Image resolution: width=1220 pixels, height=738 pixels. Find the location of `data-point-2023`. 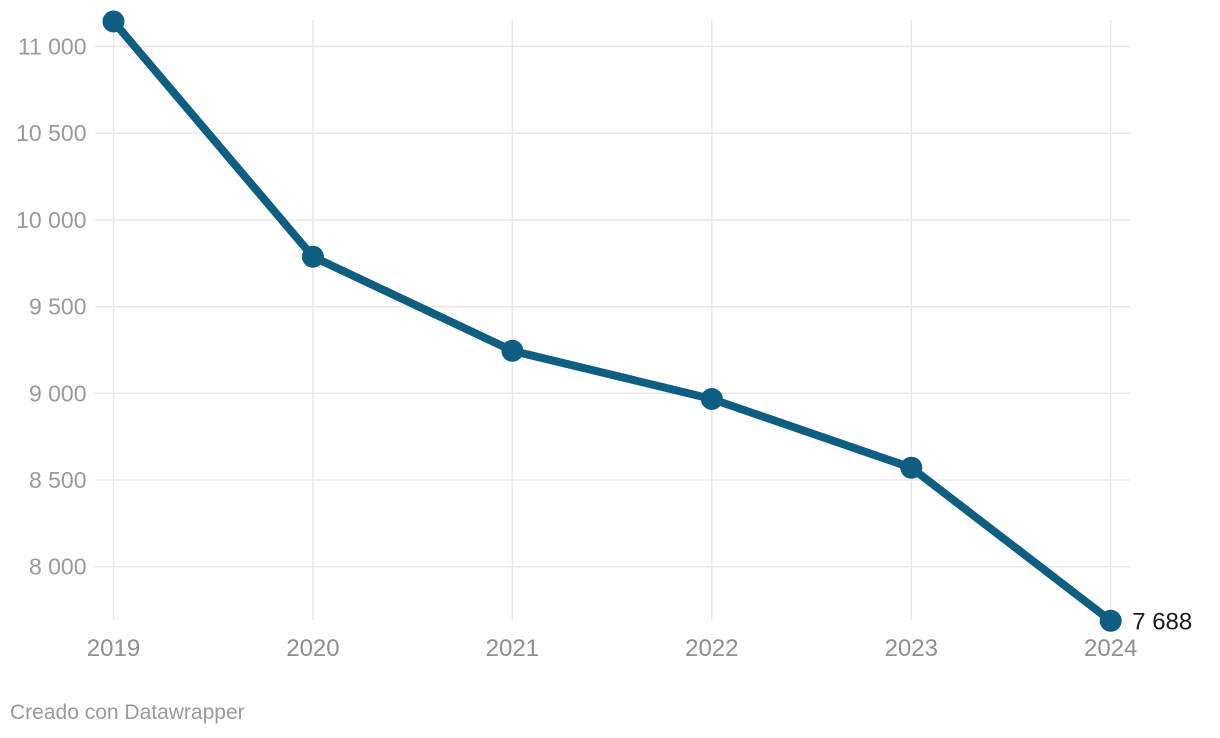

data-point-2023 is located at coordinates (911, 467).